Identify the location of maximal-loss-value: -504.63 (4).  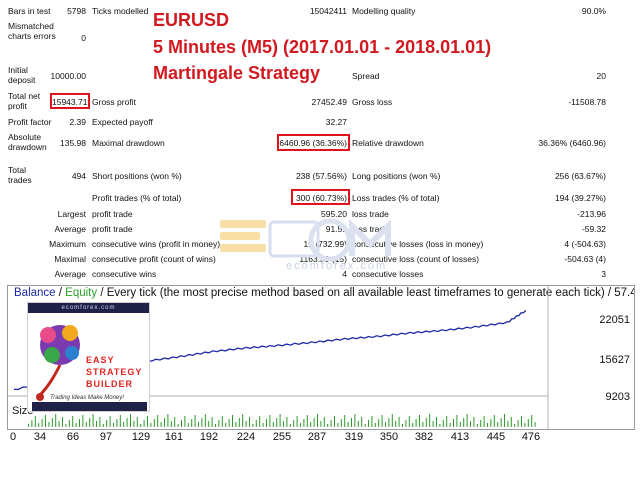
(585, 259).